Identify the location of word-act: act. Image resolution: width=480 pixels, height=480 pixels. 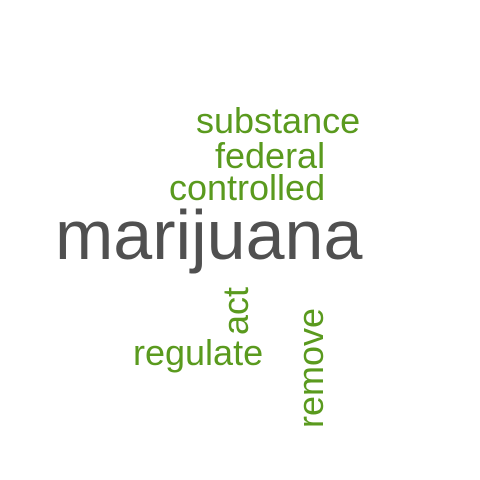
(235, 310).